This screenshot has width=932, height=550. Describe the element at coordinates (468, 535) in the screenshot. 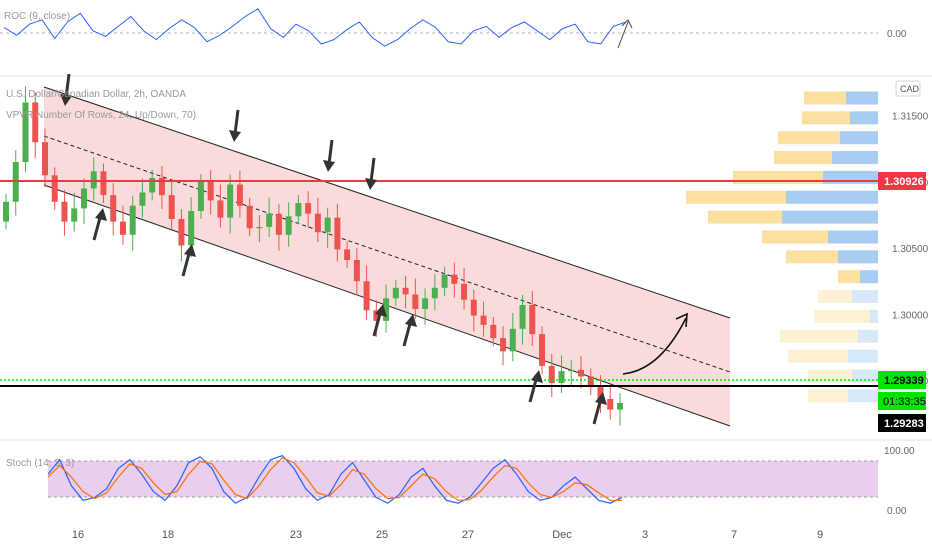

I see `time-tick-label: 27` at that location.